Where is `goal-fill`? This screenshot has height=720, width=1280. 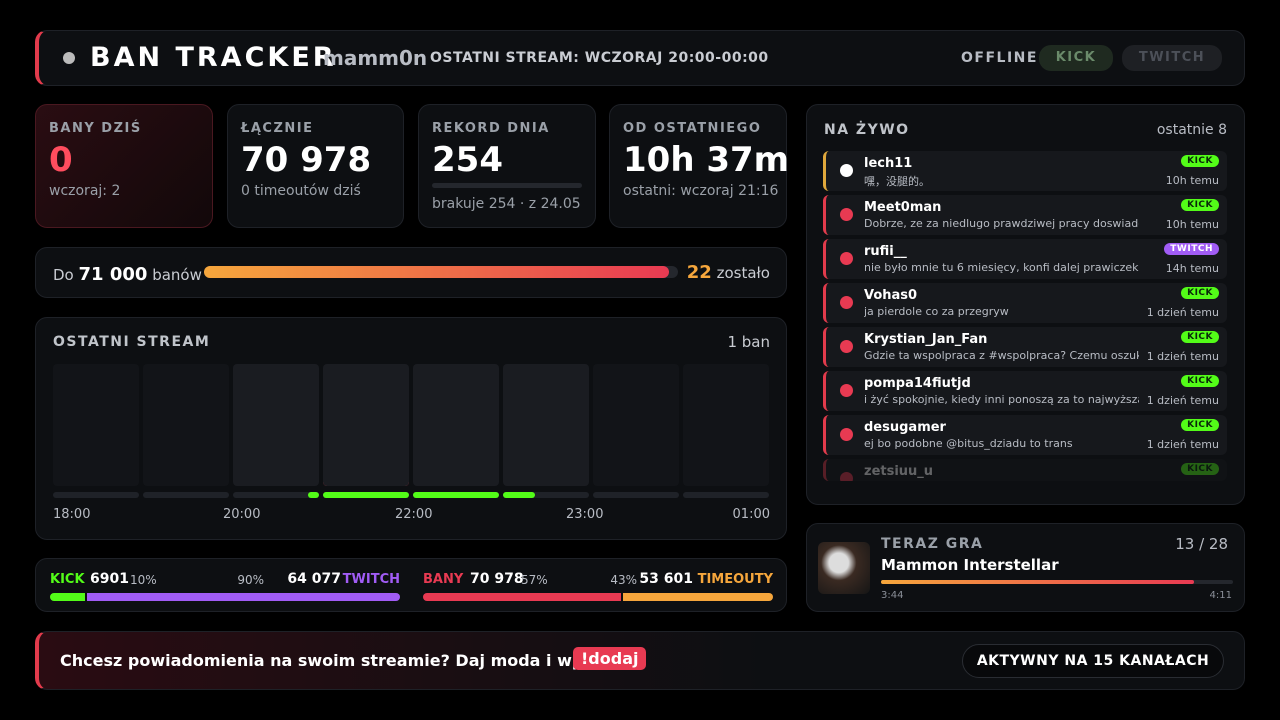
goal-fill is located at coordinates (436, 272).